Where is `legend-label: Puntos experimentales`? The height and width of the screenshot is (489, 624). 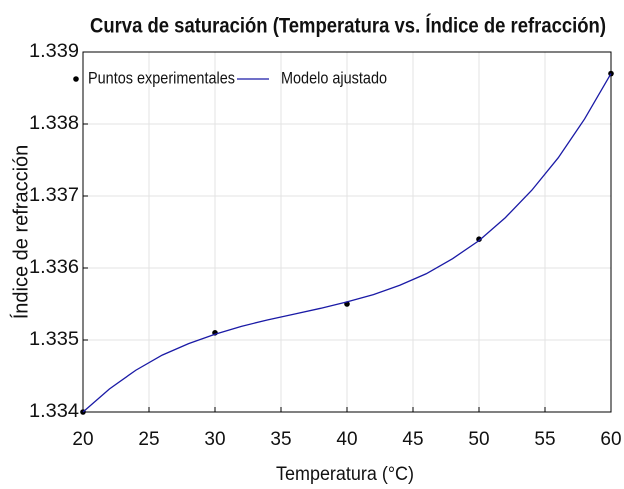 legend-label: Puntos experimentales is located at coordinates (161, 77).